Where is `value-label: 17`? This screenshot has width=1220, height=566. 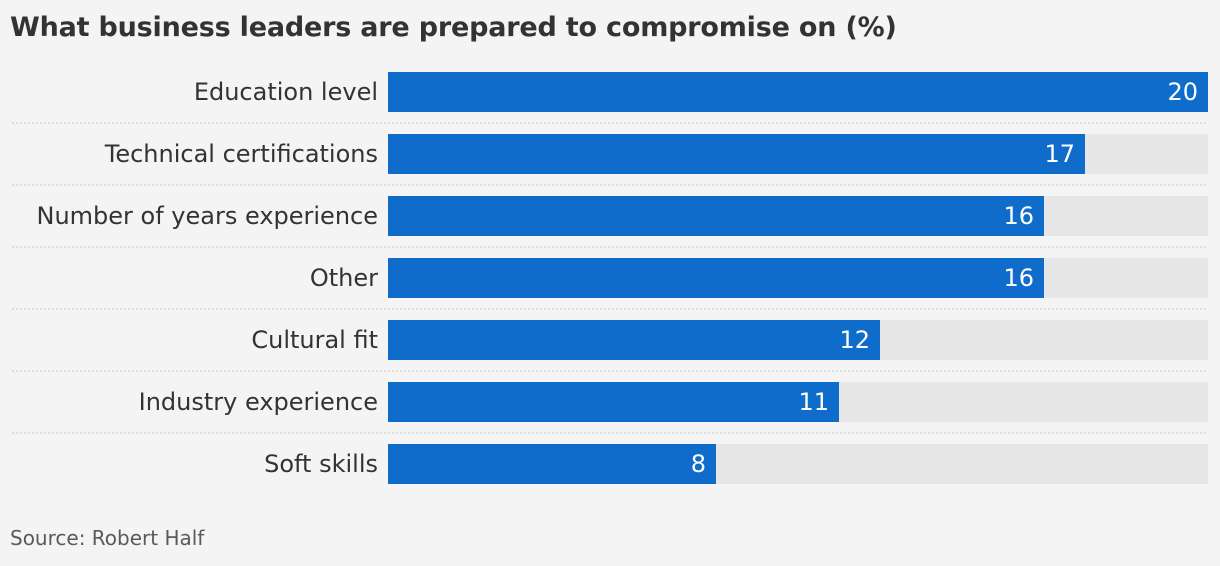
value-label: 17 is located at coordinates (1059, 154).